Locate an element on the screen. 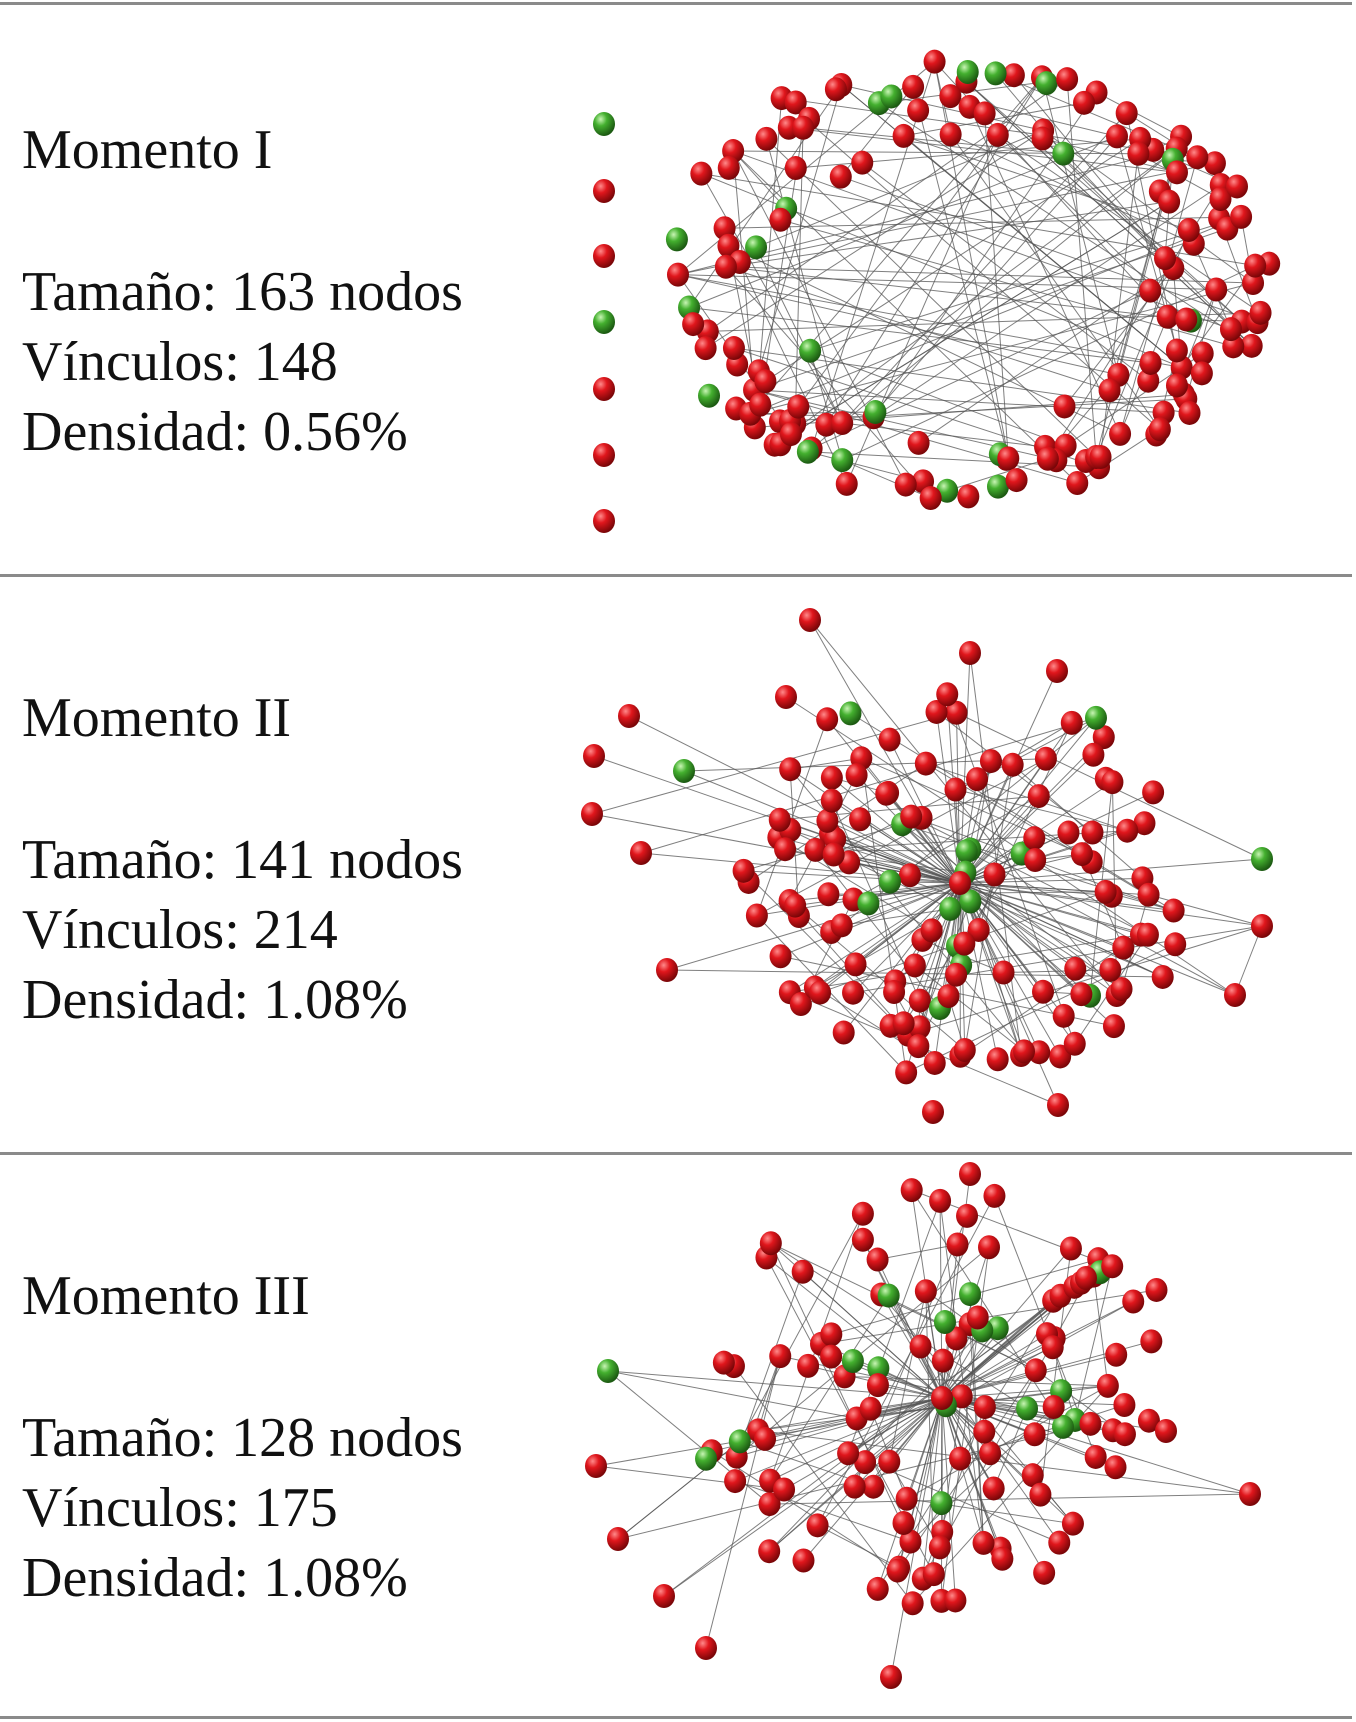 This screenshot has width=1356, height=1722. panel-1-title: Momento I is located at coordinates (147, 150).